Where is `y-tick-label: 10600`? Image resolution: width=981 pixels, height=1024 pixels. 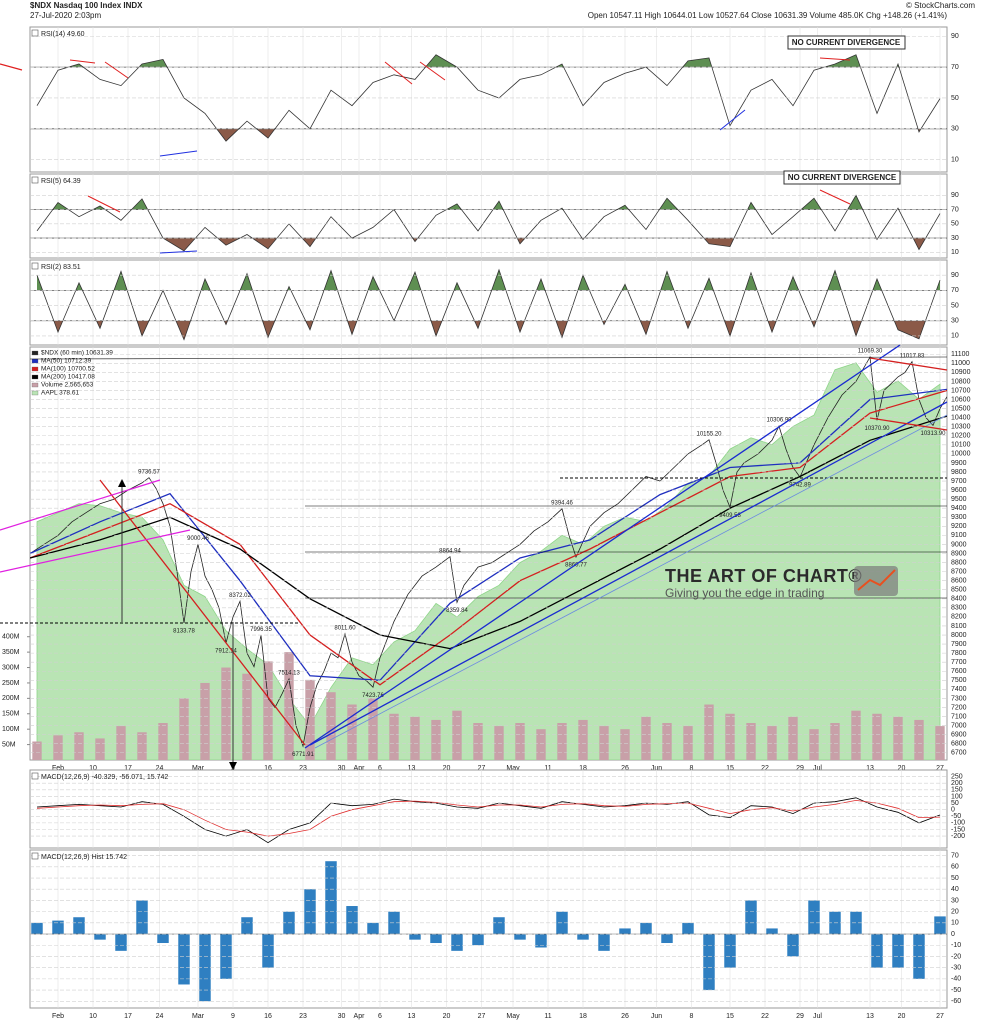 y-tick-label: 10600 is located at coordinates (961, 399).